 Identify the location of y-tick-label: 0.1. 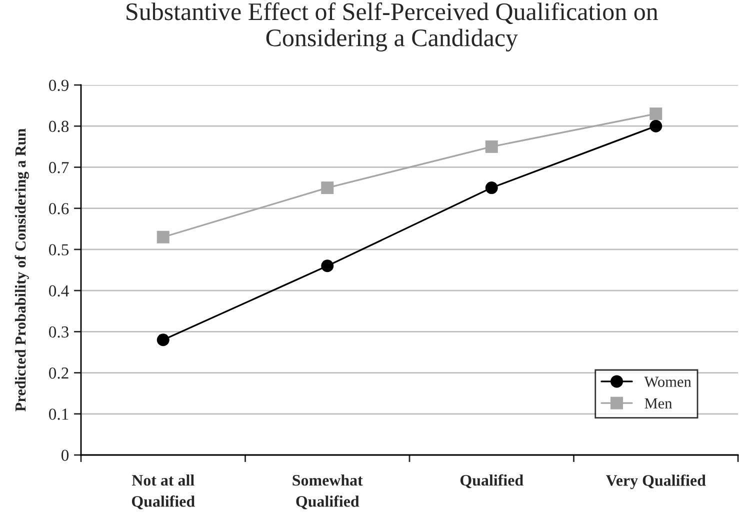
(58, 414).